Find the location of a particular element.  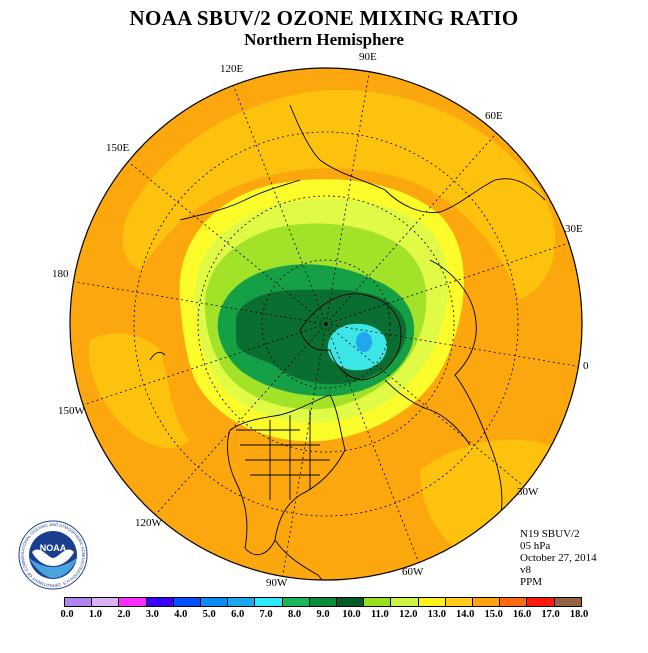

info-instrument: N19 SBUV/2 is located at coordinates (550, 534).